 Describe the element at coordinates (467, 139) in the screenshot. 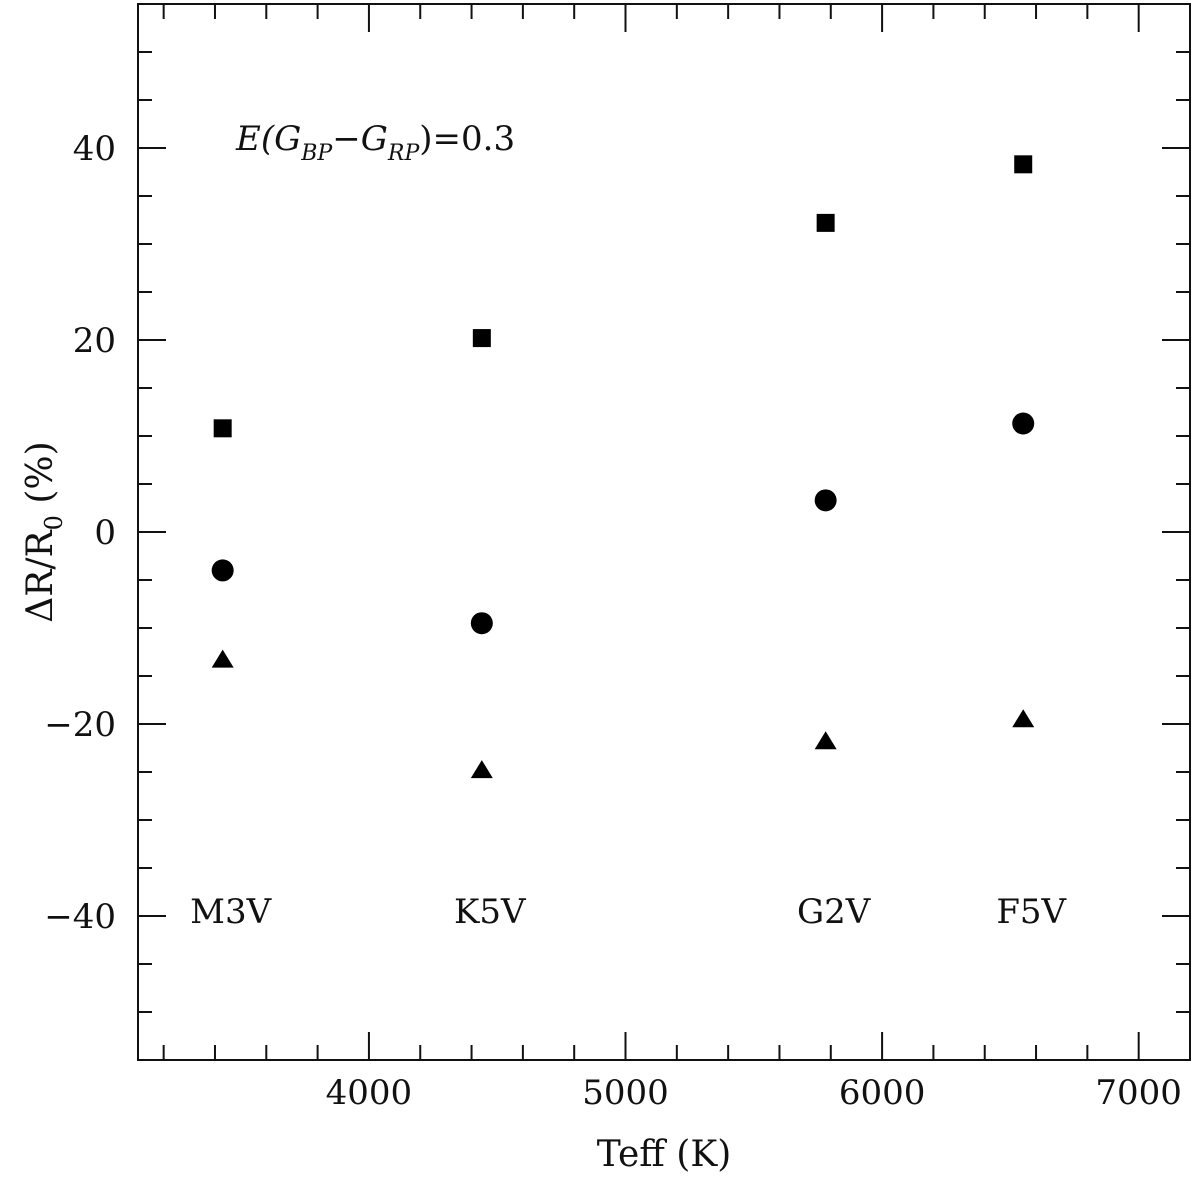

I see `annotation-close: )=0.3` at that location.